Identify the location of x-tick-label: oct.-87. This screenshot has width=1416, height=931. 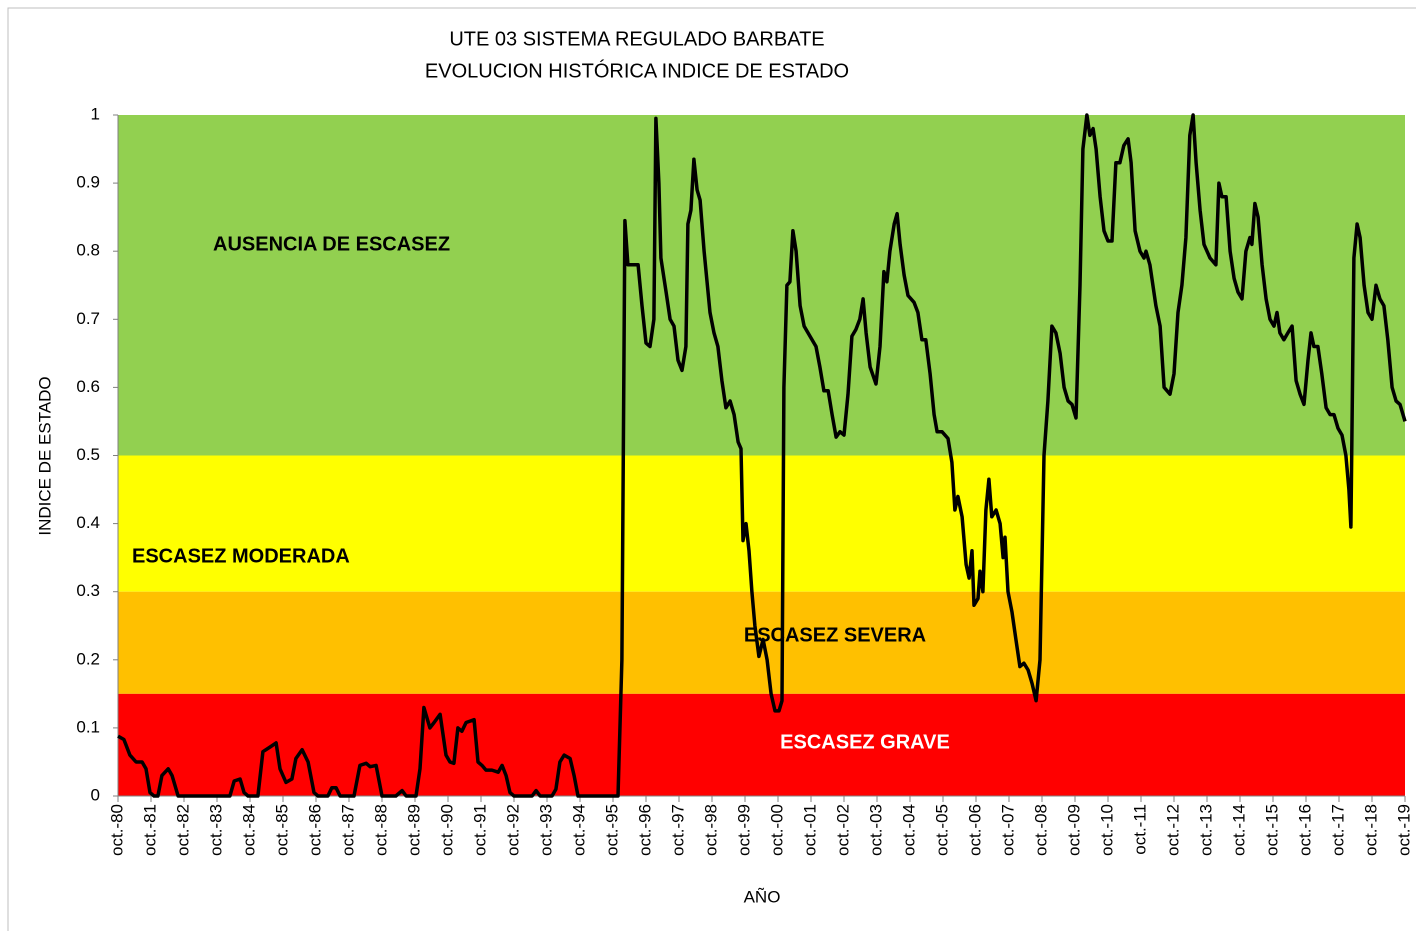
(347, 830).